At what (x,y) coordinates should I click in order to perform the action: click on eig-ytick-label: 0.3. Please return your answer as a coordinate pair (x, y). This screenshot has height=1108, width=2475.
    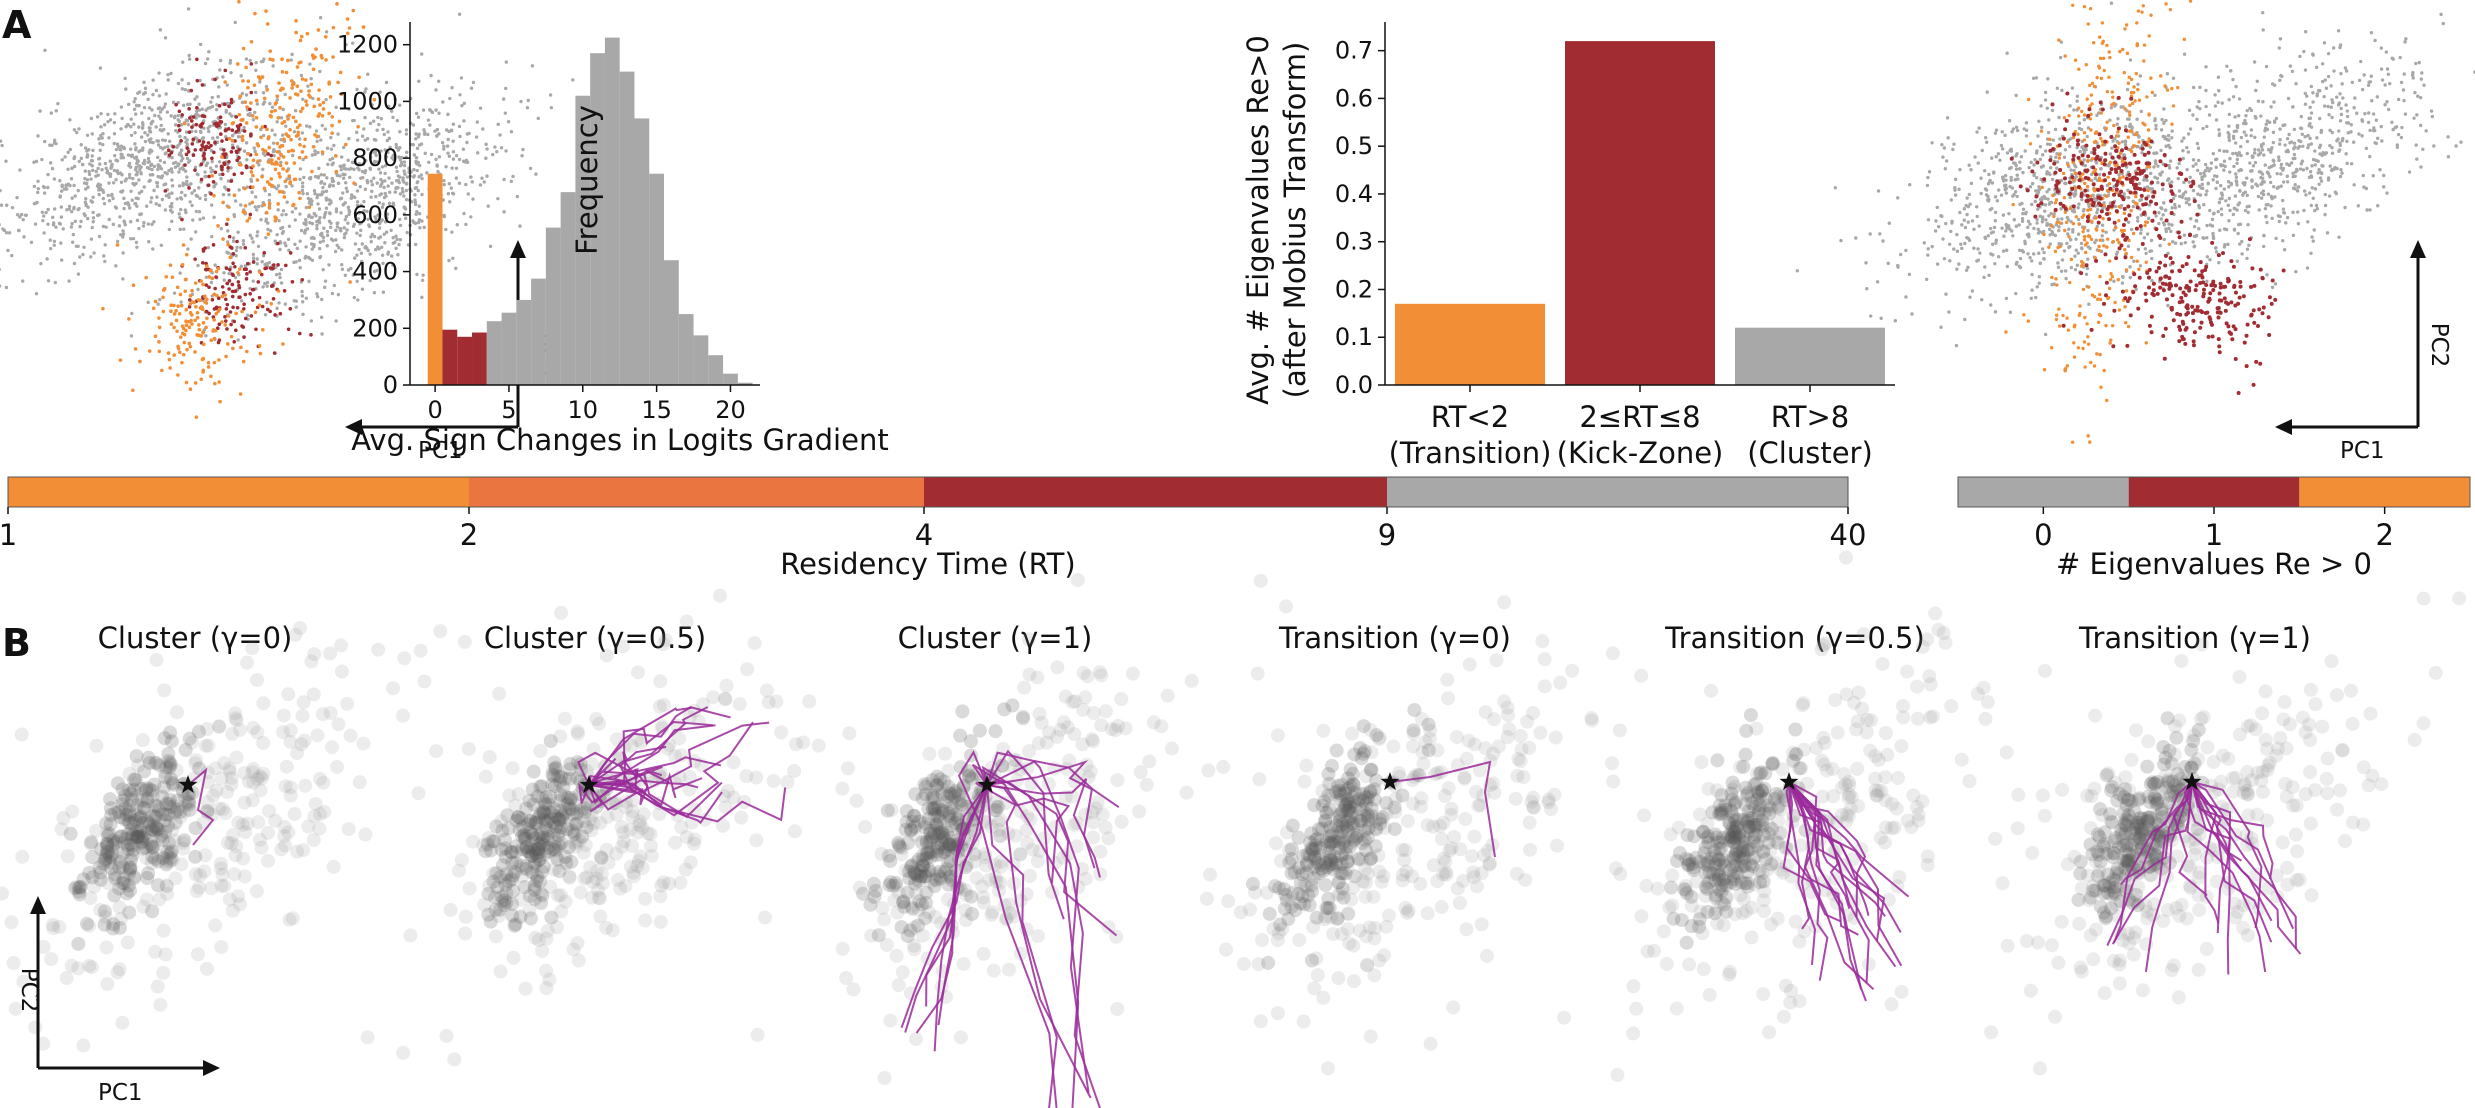
    Looking at the image, I should click on (1354, 242).